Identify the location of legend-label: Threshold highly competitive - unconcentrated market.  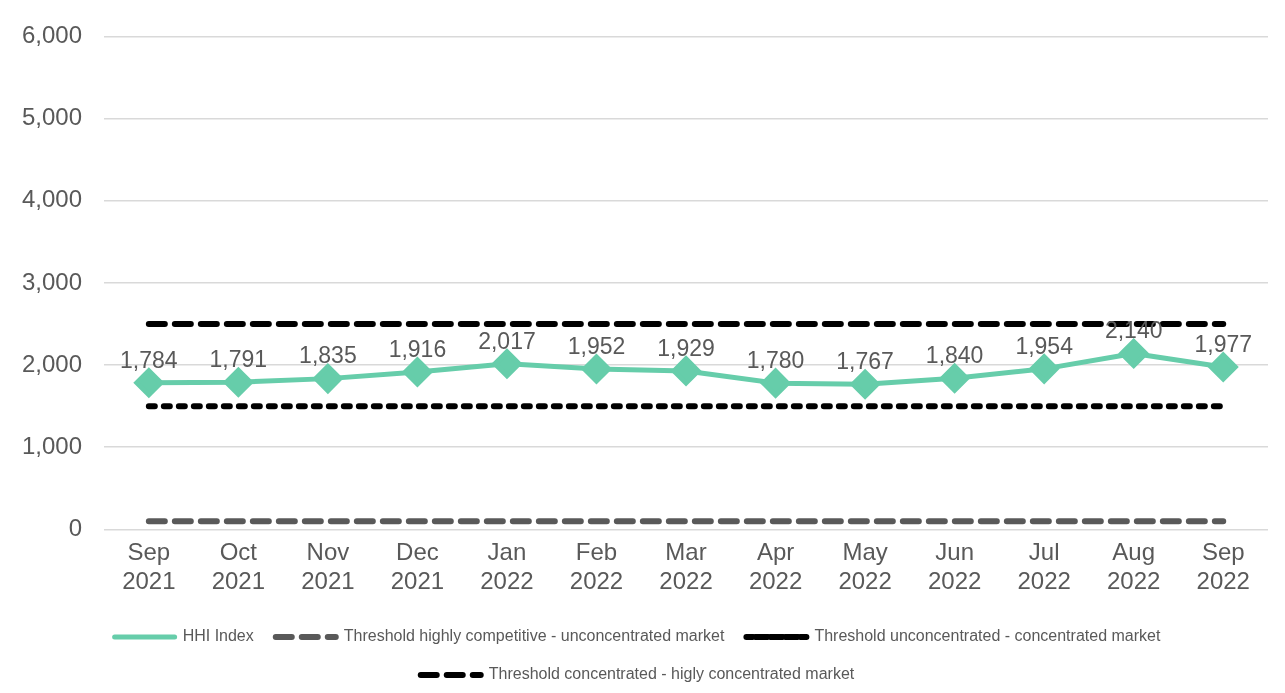
(534, 636).